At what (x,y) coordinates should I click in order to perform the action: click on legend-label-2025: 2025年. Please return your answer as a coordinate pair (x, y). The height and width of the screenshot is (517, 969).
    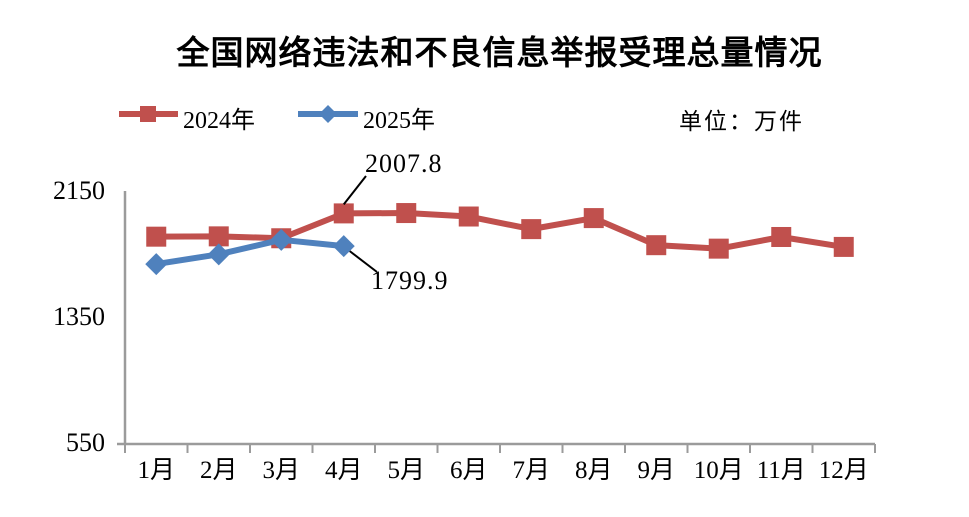
    Looking at the image, I should click on (399, 121).